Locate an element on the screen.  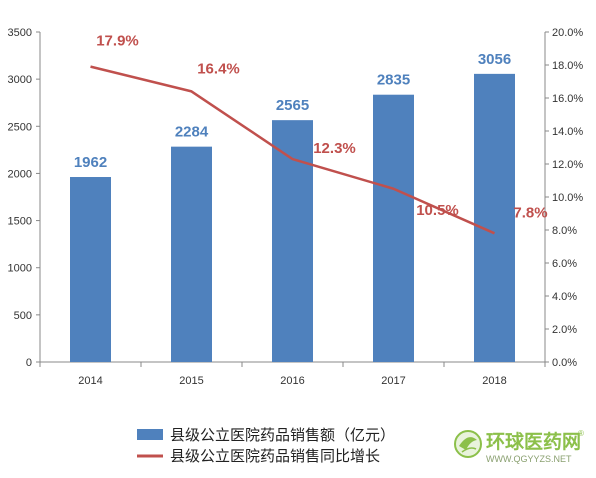
bar-value-label: 2835 is located at coordinates (393, 80).